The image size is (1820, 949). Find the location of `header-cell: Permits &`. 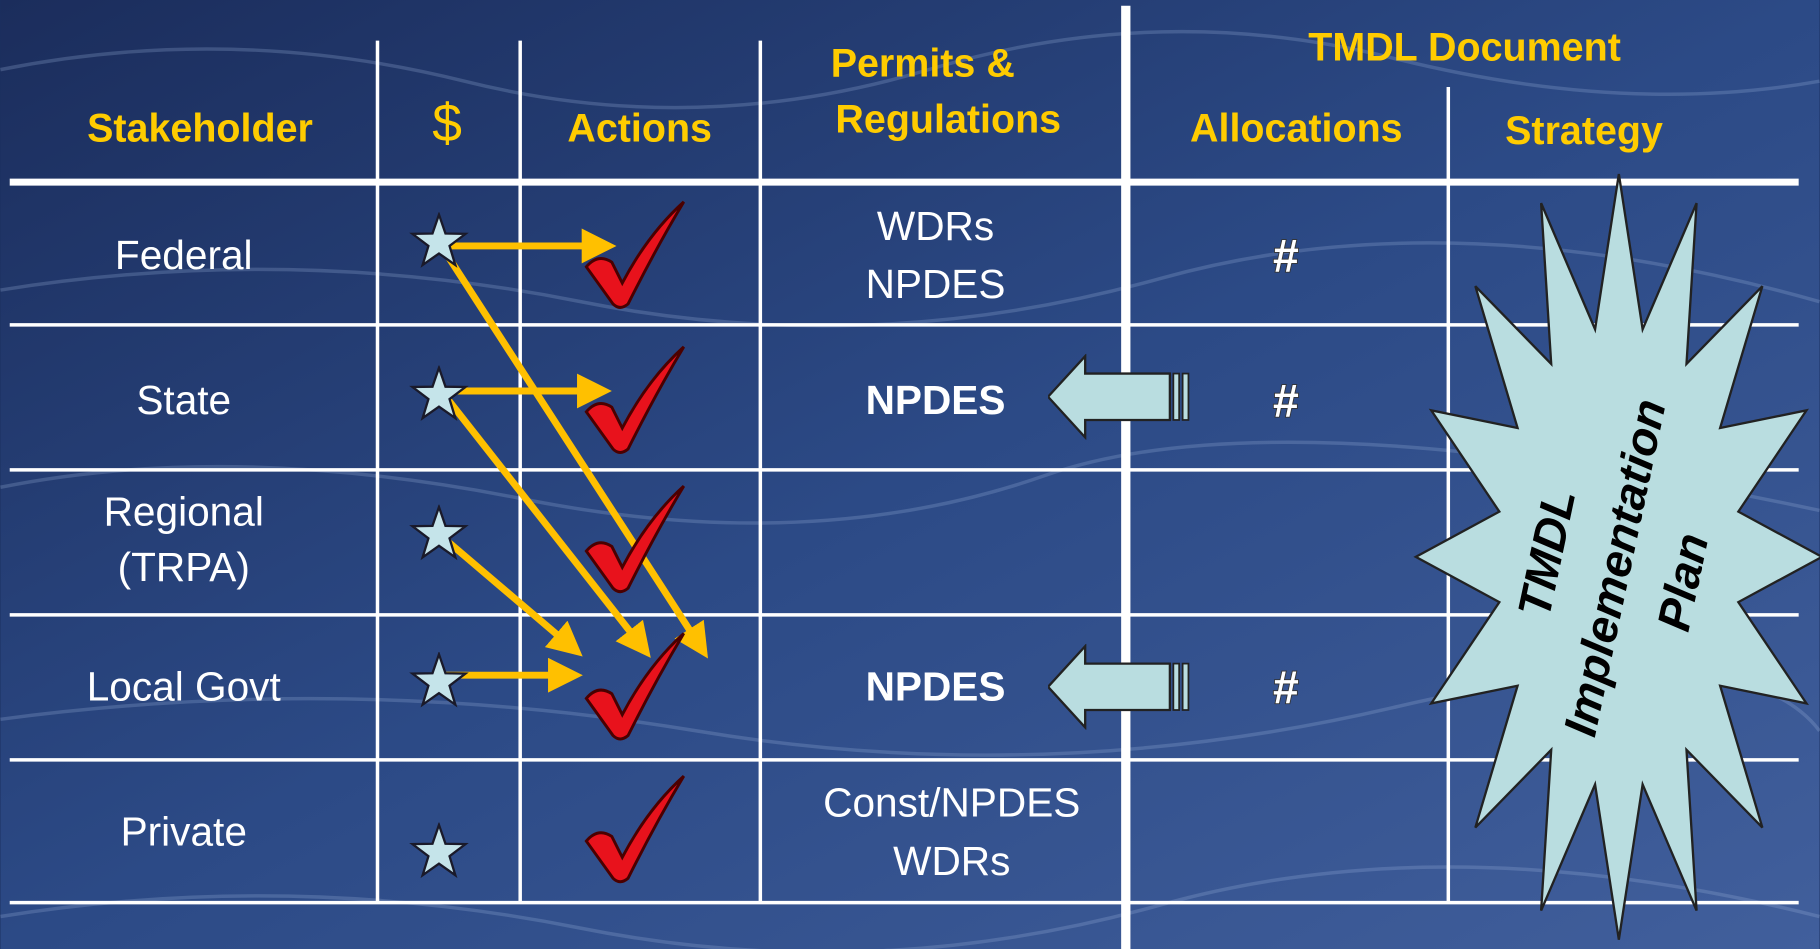

header-cell: Permits & is located at coordinates (923, 64).